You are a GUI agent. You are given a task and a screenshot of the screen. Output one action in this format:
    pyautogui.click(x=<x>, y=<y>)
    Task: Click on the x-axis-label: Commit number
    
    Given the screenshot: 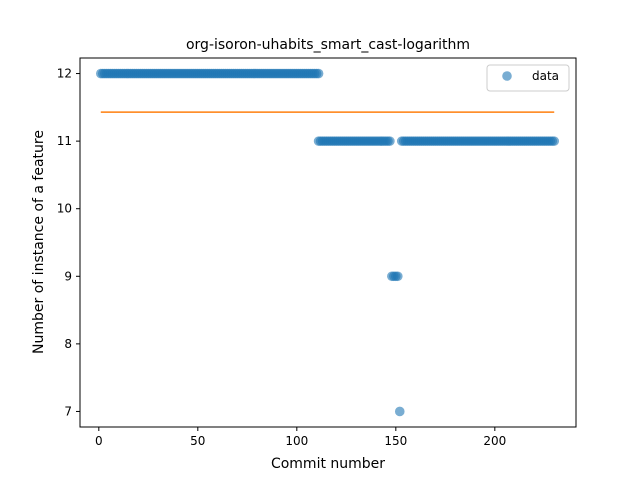 What is the action you would take?
    pyautogui.click(x=328, y=464)
    